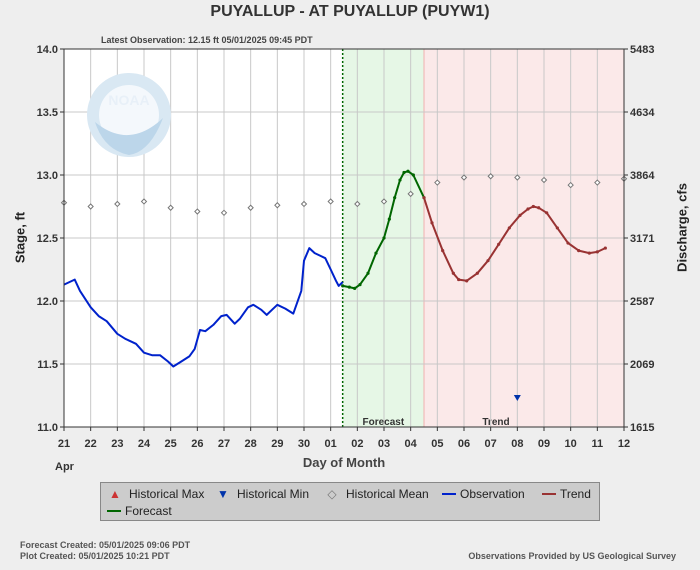 The height and width of the screenshot is (570, 700). What do you see at coordinates (517, 444) in the screenshot?
I see `x-tick-label: 08` at bounding box center [517, 444].